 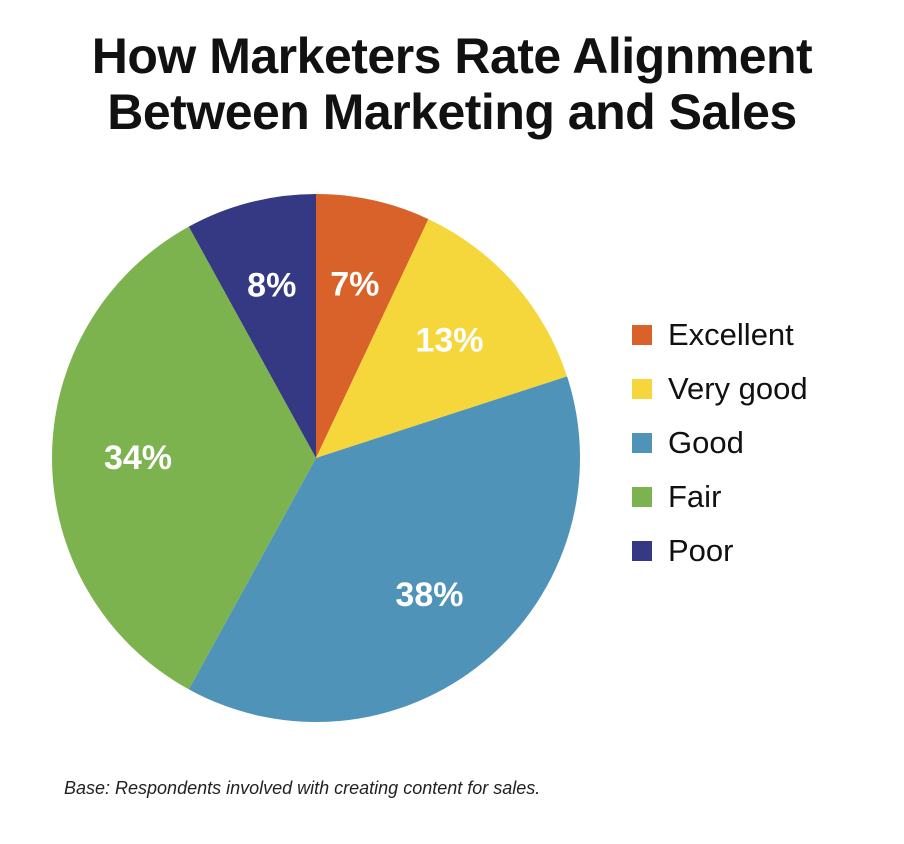 I want to click on legend-item-good: Good, so click(x=762, y=443).